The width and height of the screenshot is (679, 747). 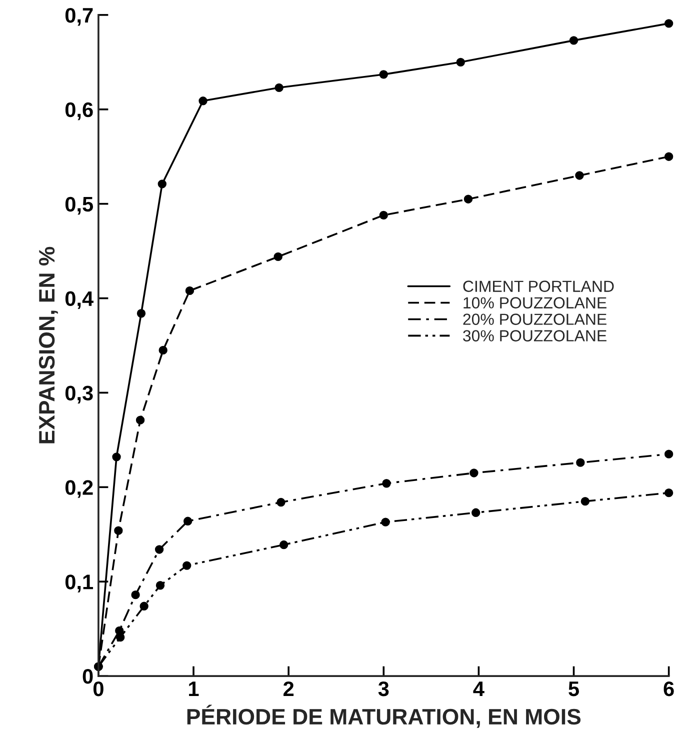 I want to click on x-tick-label: 1, so click(x=194, y=689).